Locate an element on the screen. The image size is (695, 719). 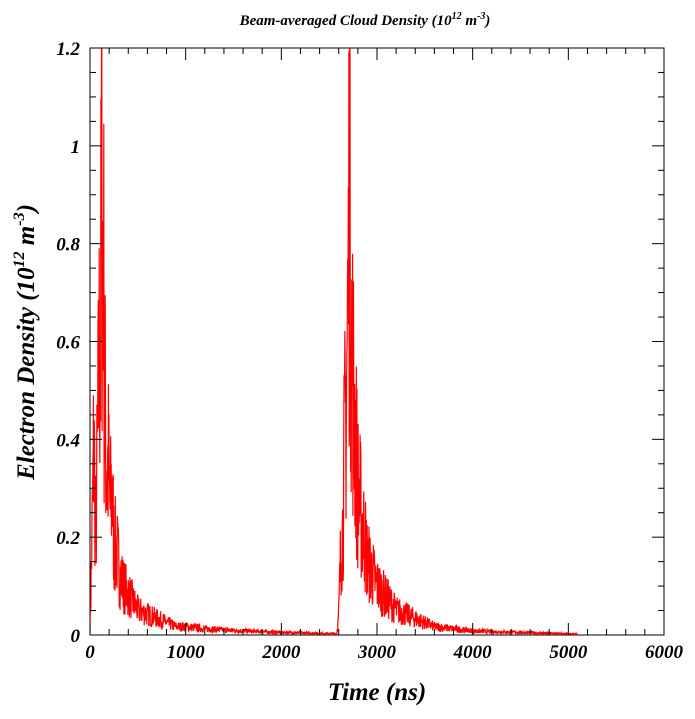
x-axis-title: Time (ns) is located at coordinates (377, 692).